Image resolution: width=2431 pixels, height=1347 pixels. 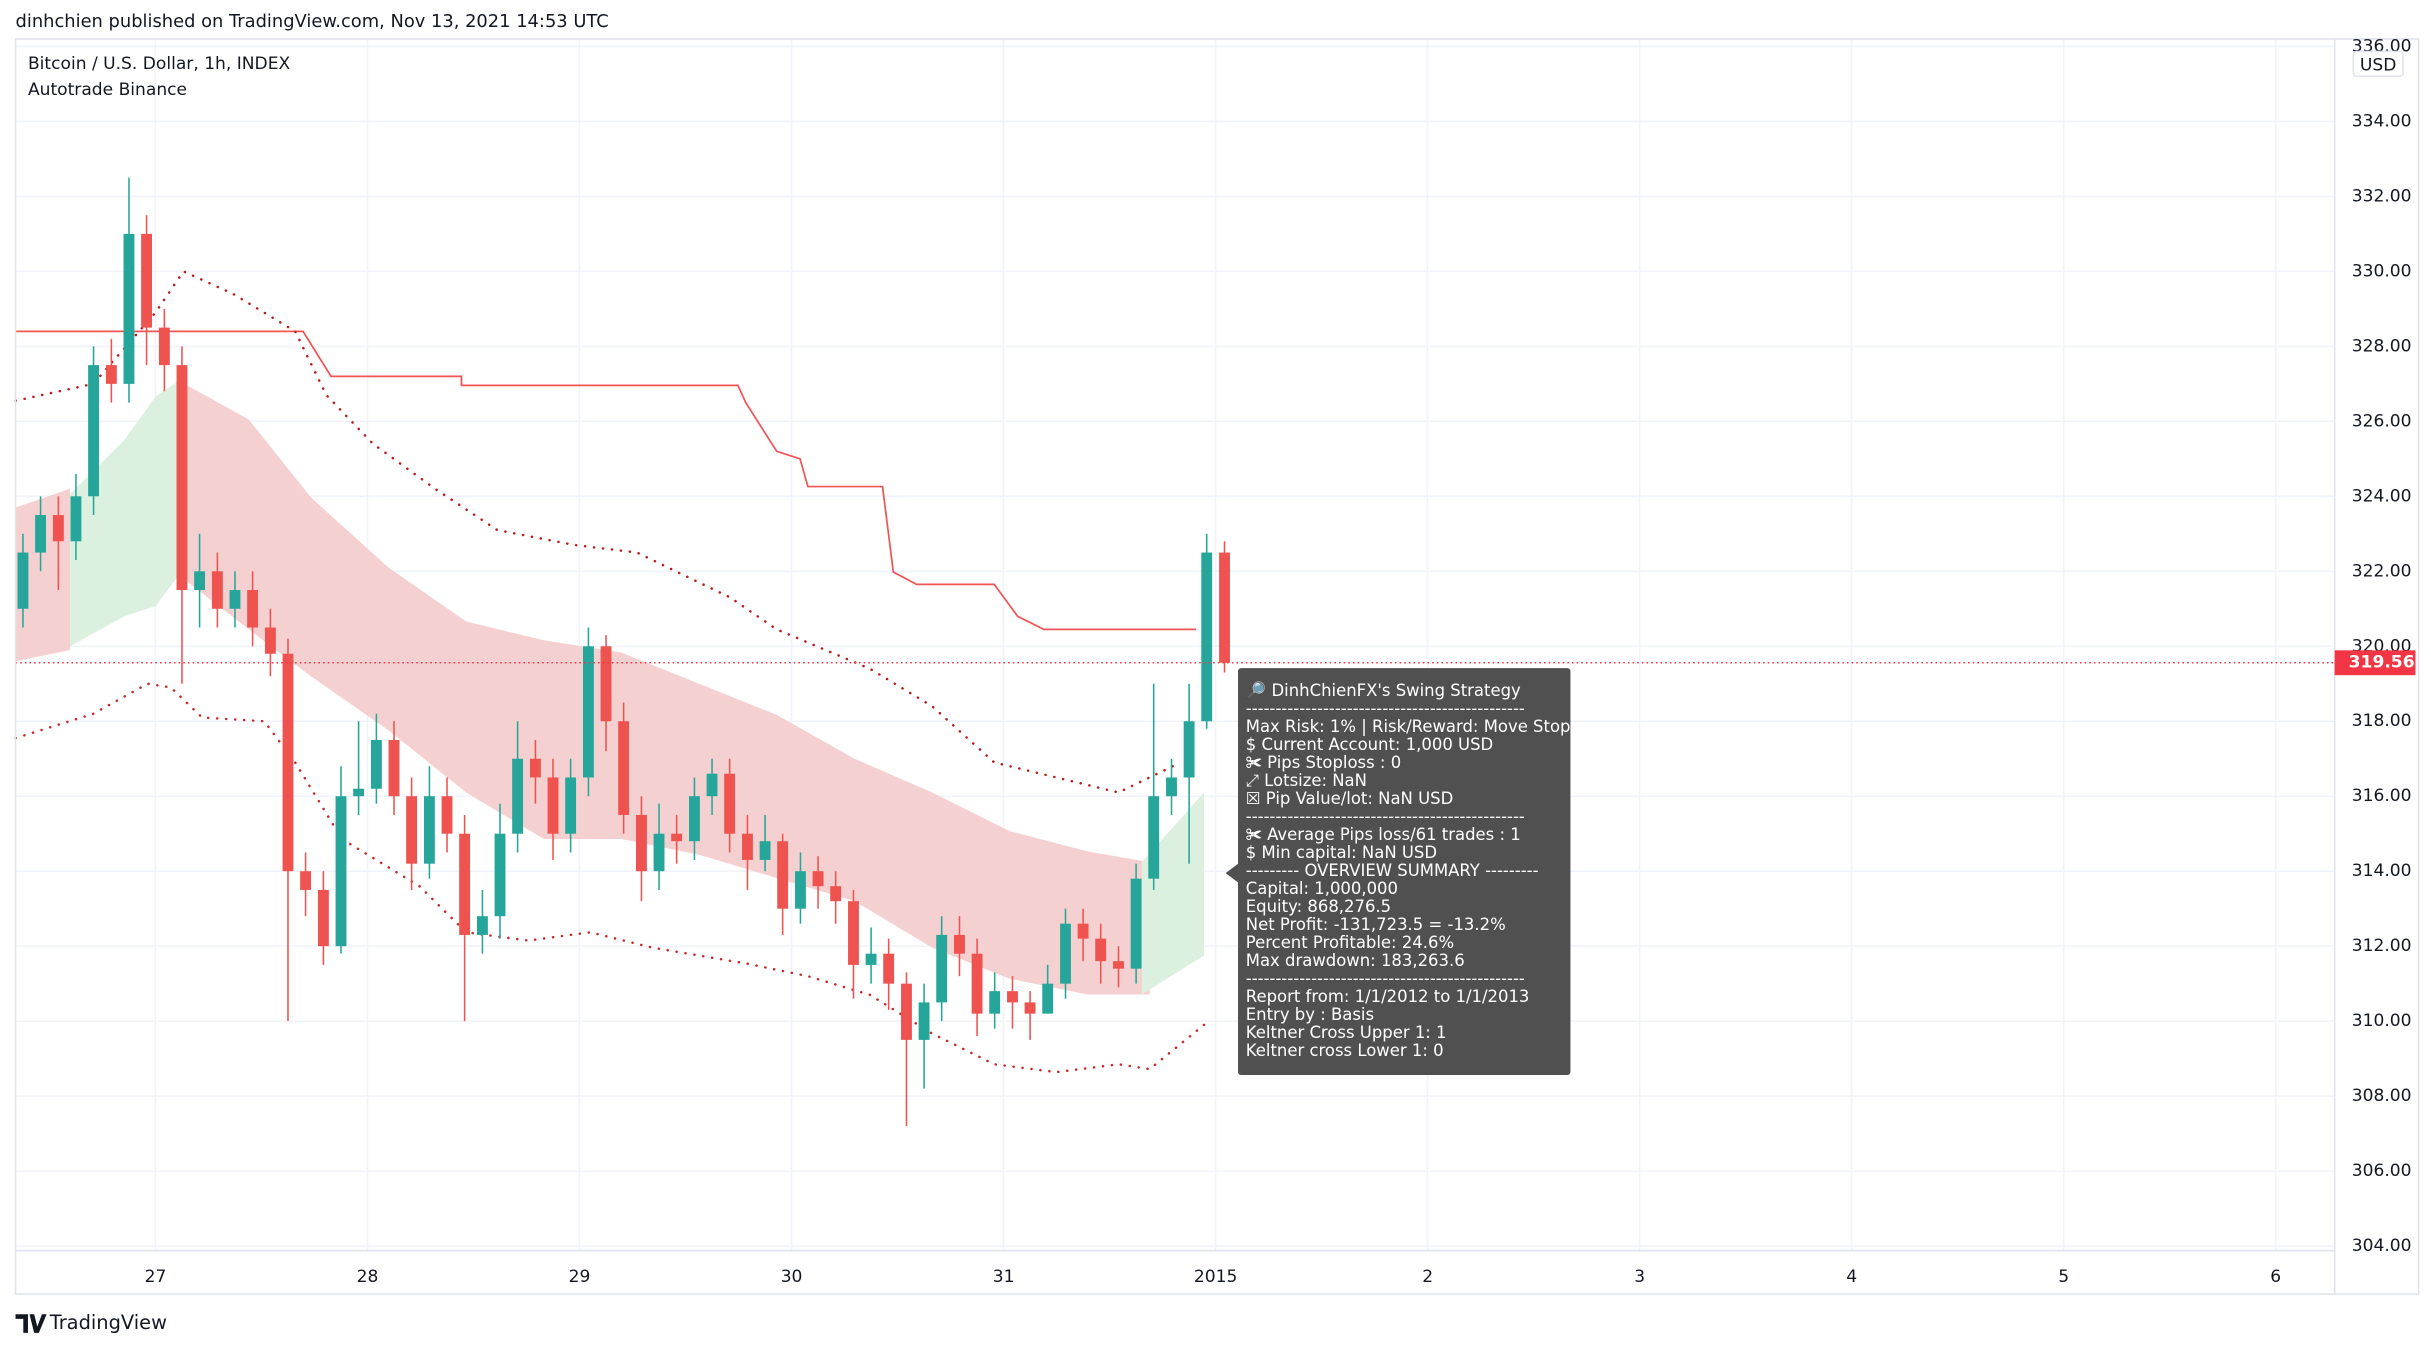 I want to click on annotation-line: ☒ Pip Value/lot: NaN USD, so click(x=1349, y=798).